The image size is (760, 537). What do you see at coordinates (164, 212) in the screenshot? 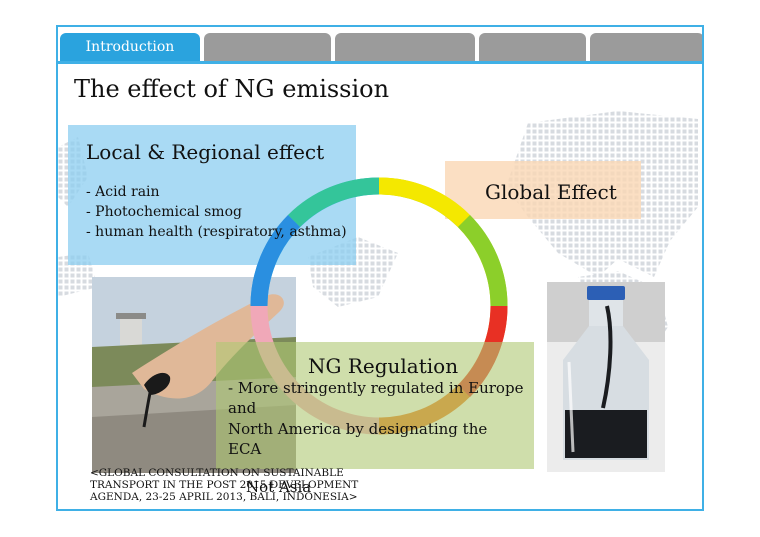
I see `bullet-smog: - Photochemical smog` at bounding box center [164, 212].